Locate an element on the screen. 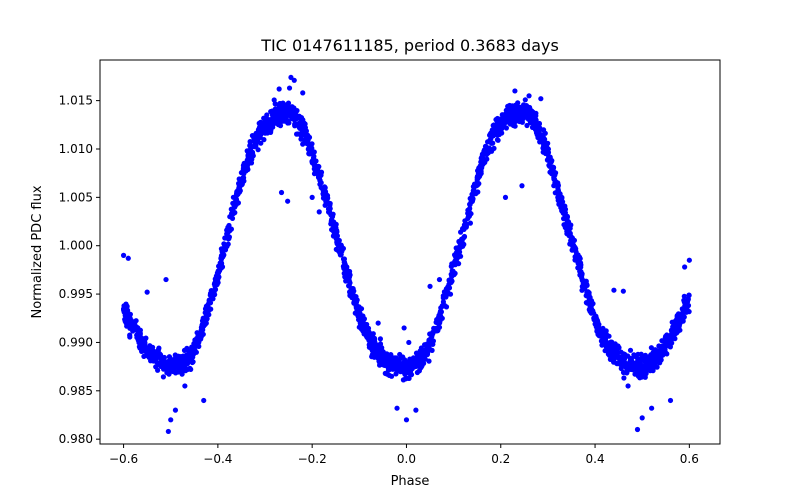 This screenshot has width=800, height=500. y-tick-label: 1.000 is located at coordinates (76, 246).